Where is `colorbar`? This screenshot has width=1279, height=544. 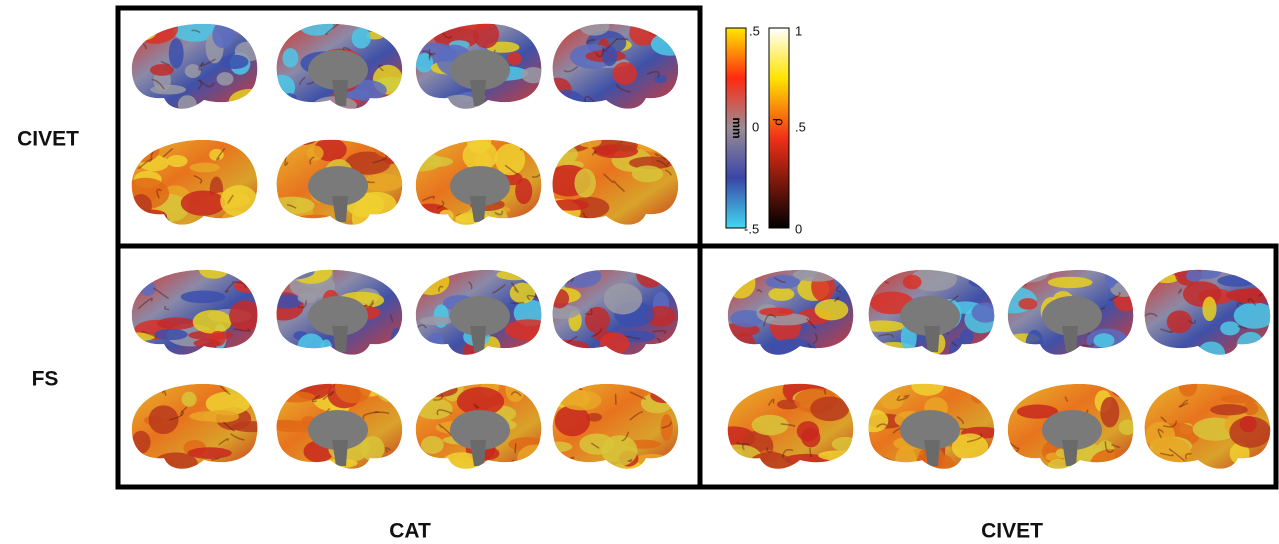
colorbar is located at coordinates (779, 128).